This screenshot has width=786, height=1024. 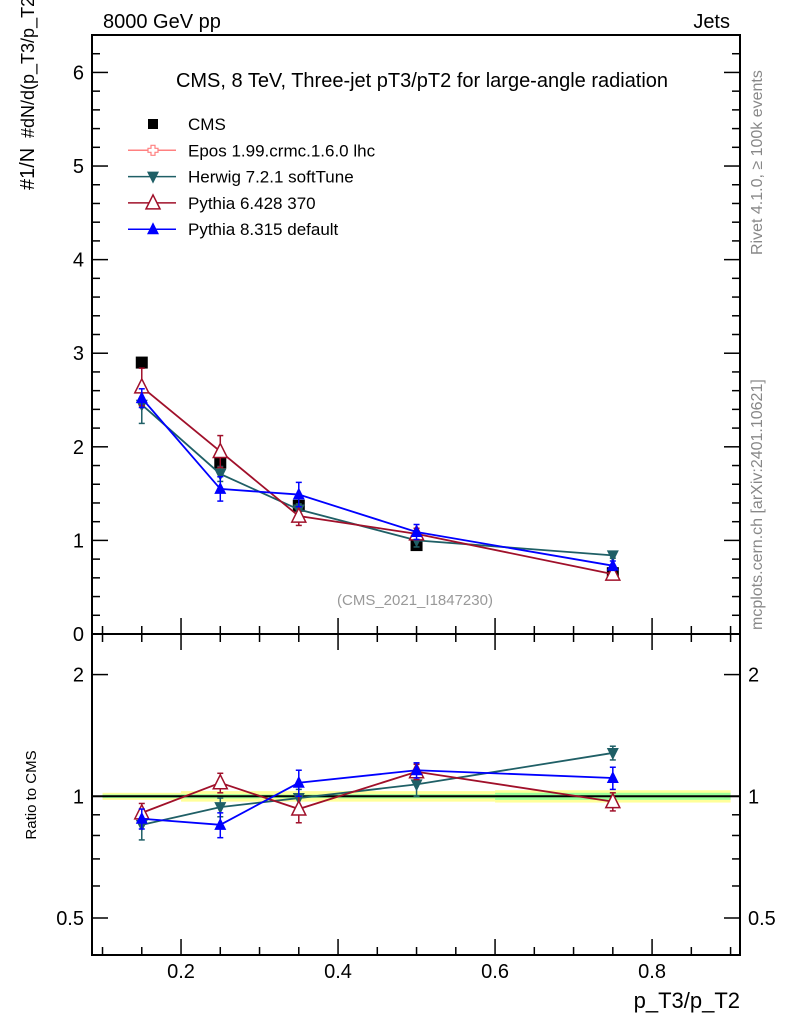 I want to click on y-label-frac: #dN/d(p_T3/p_T2), so click(x=28, y=69).